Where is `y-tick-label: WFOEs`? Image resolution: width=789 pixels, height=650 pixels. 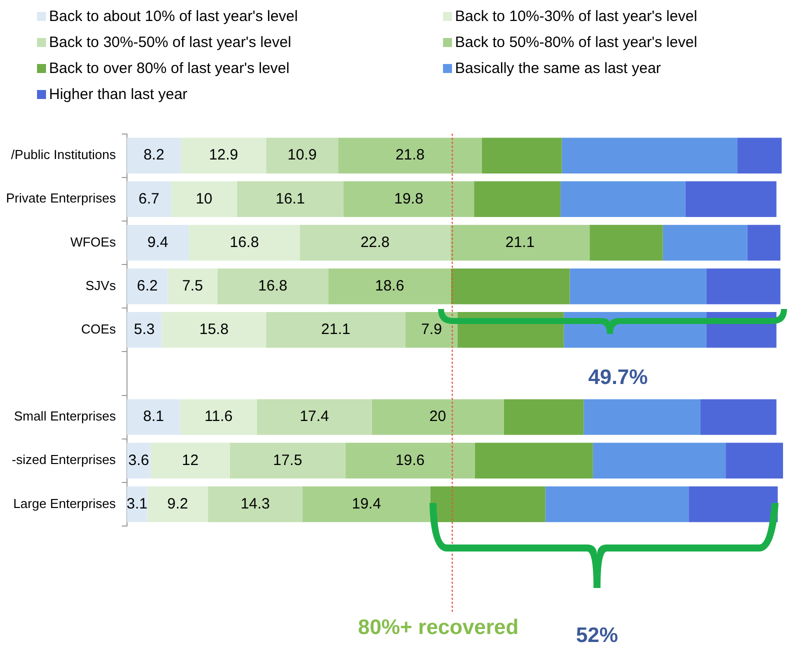 y-tick-label: WFOEs is located at coordinates (93, 242).